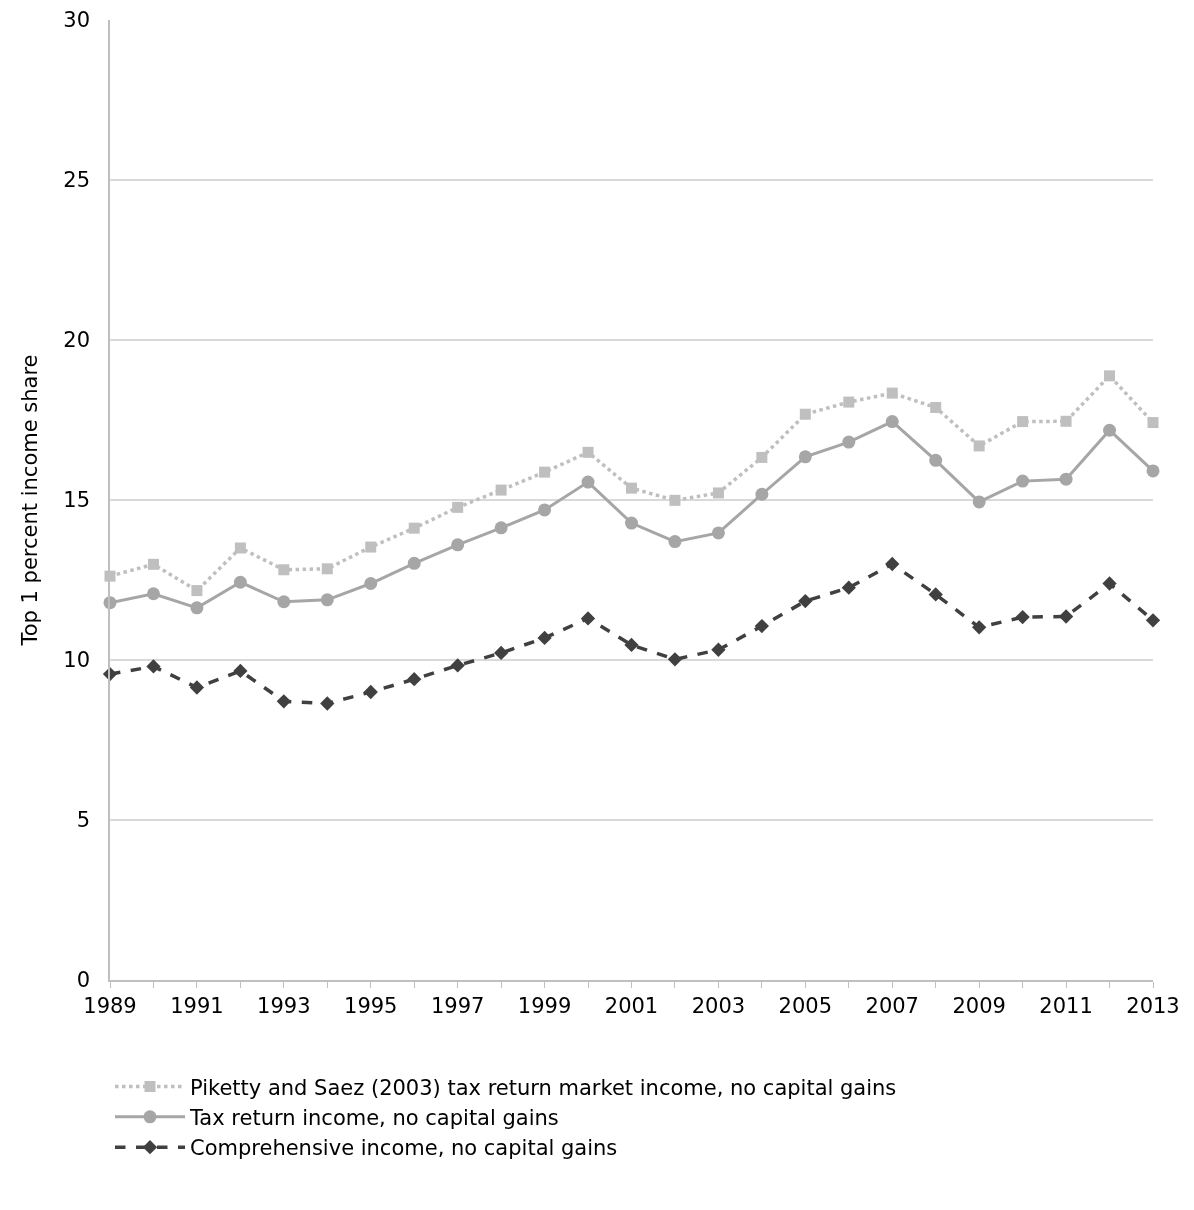 The image size is (1194, 1210). Describe the element at coordinates (29, 500) in the screenshot. I see `y-axis-title: Top 1 percent income share` at that location.